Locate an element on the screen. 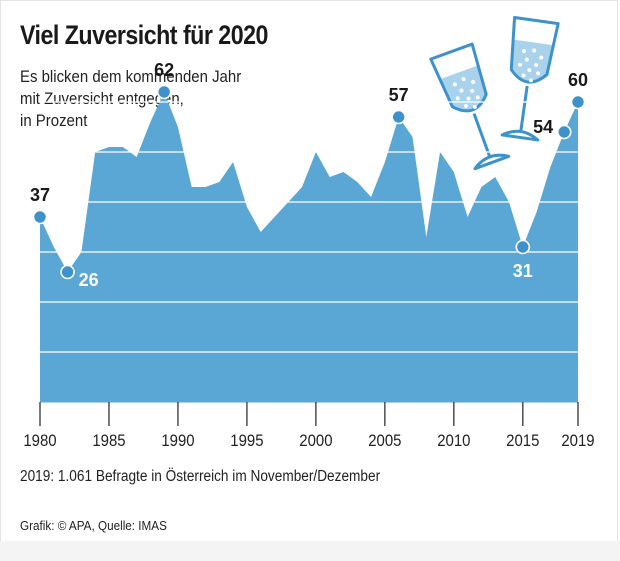 The height and width of the screenshot is (561, 620). subtitle-line-3: in Prozent is located at coordinates (54, 120).